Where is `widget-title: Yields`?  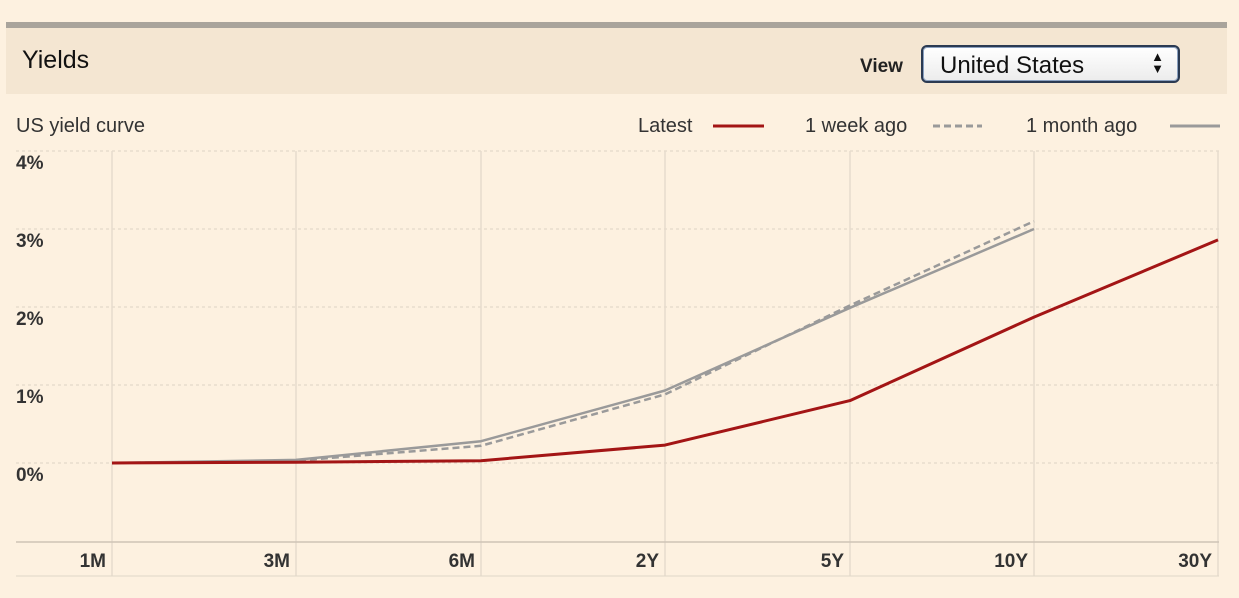 widget-title: Yields is located at coordinates (56, 60).